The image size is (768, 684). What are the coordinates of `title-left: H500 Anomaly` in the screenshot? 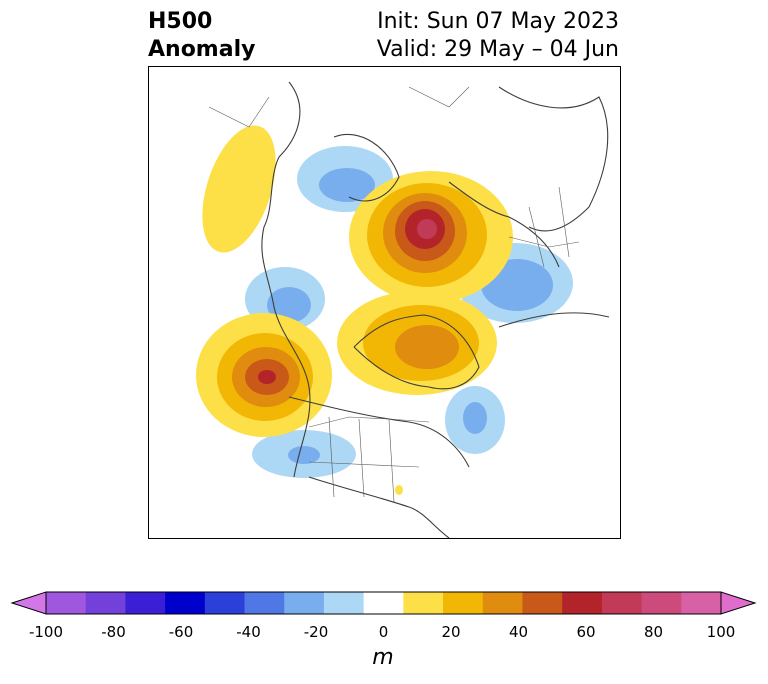 It's located at (201, 36).